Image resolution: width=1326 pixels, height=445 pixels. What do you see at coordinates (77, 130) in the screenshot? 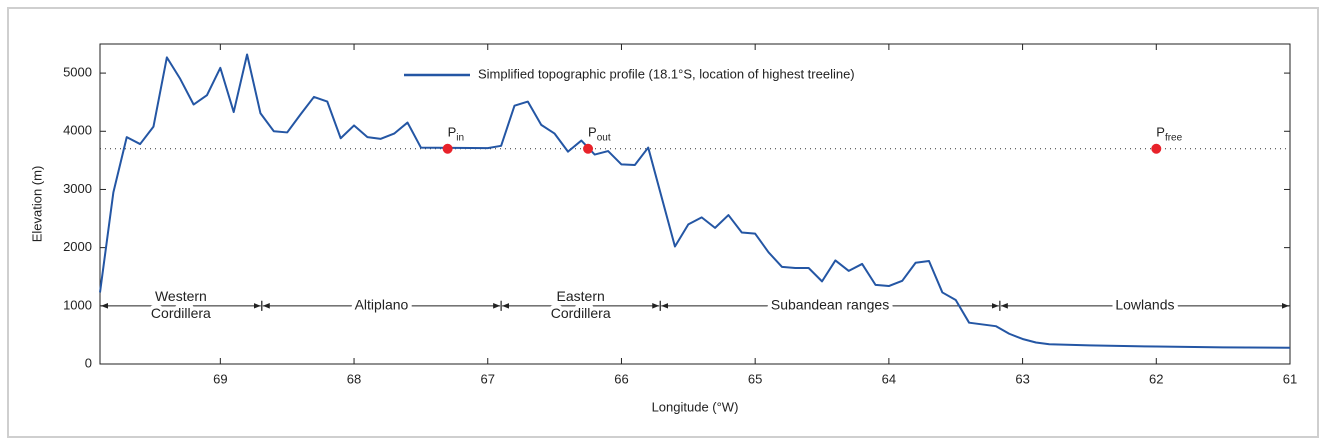
I see `y-tick-label: 4000` at bounding box center [77, 130].